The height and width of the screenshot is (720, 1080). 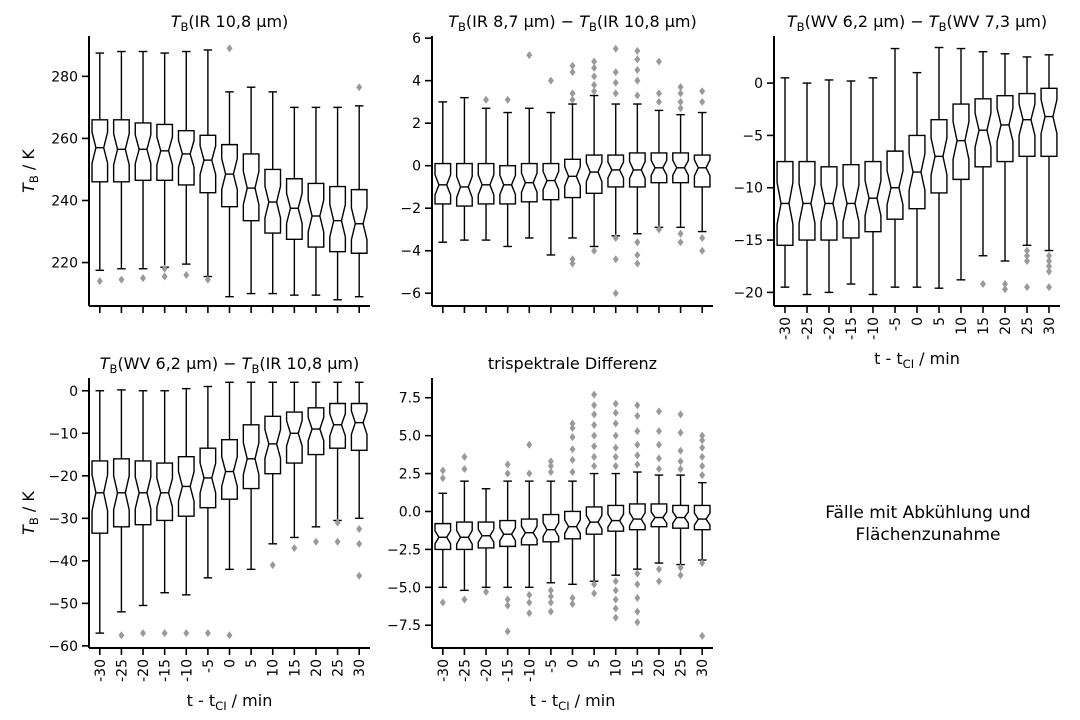 What do you see at coordinates (230, 702) in the screenshot?
I see `x-axis-label: t - tCI / min` at bounding box center [230, 702].